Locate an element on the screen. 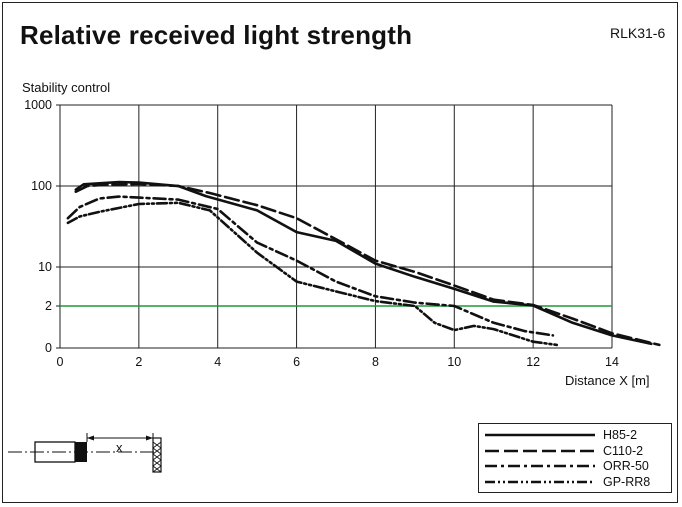  sensor-setup-sketch is located at coordinates (85, 453).